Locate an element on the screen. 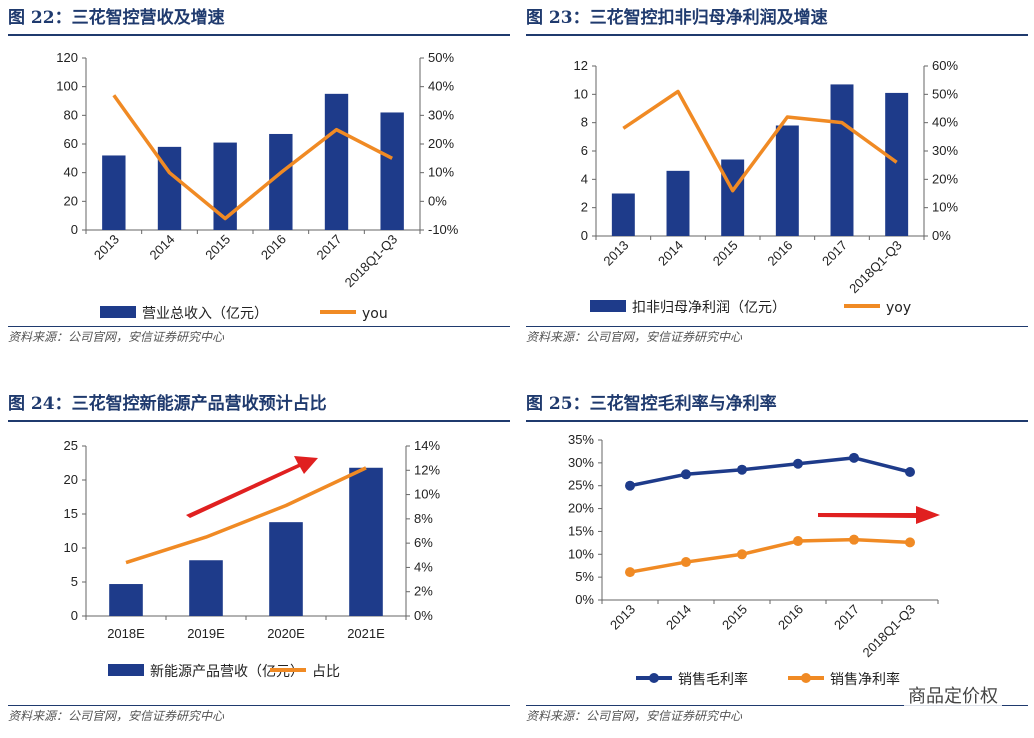  legend-label: 扣非归母净利润（亿元） is located at coordinates (709, 307).